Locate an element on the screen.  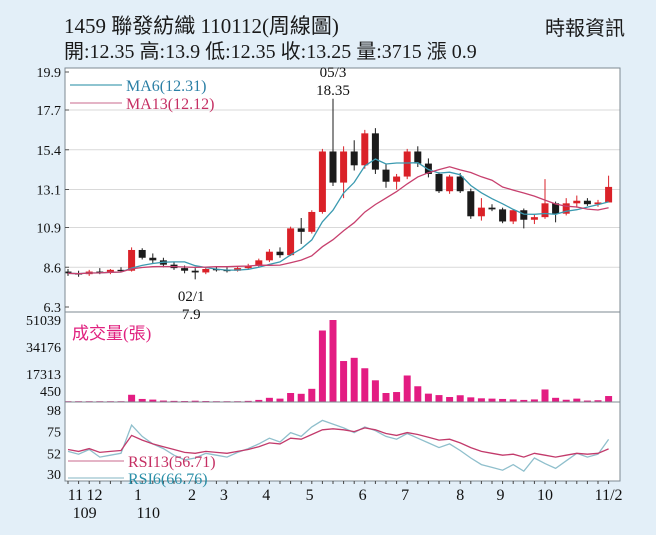
month-label: 4 is located at coordinates (266, 495).